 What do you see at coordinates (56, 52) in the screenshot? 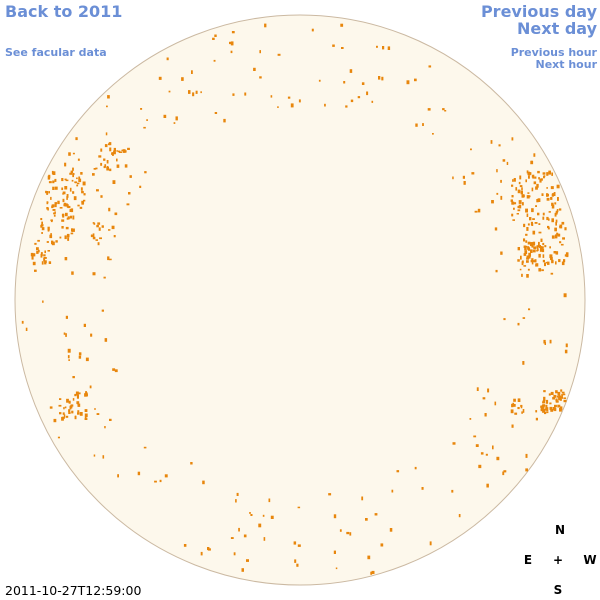
I see `facular-link: See facular data` at bounding box center [56, 52].